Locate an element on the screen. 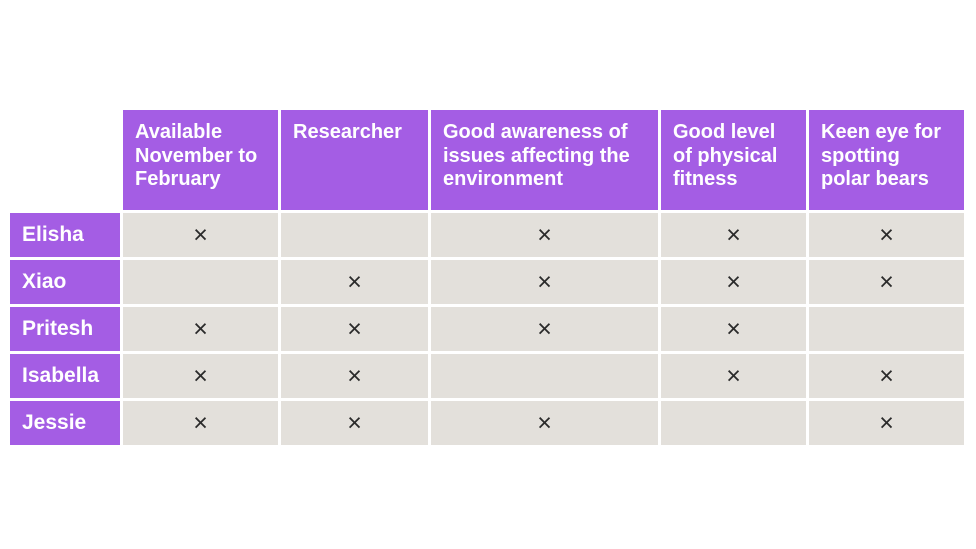 The image size is (976, 549). row-label-jessie: Jessie is located at coordinates (65, 423).